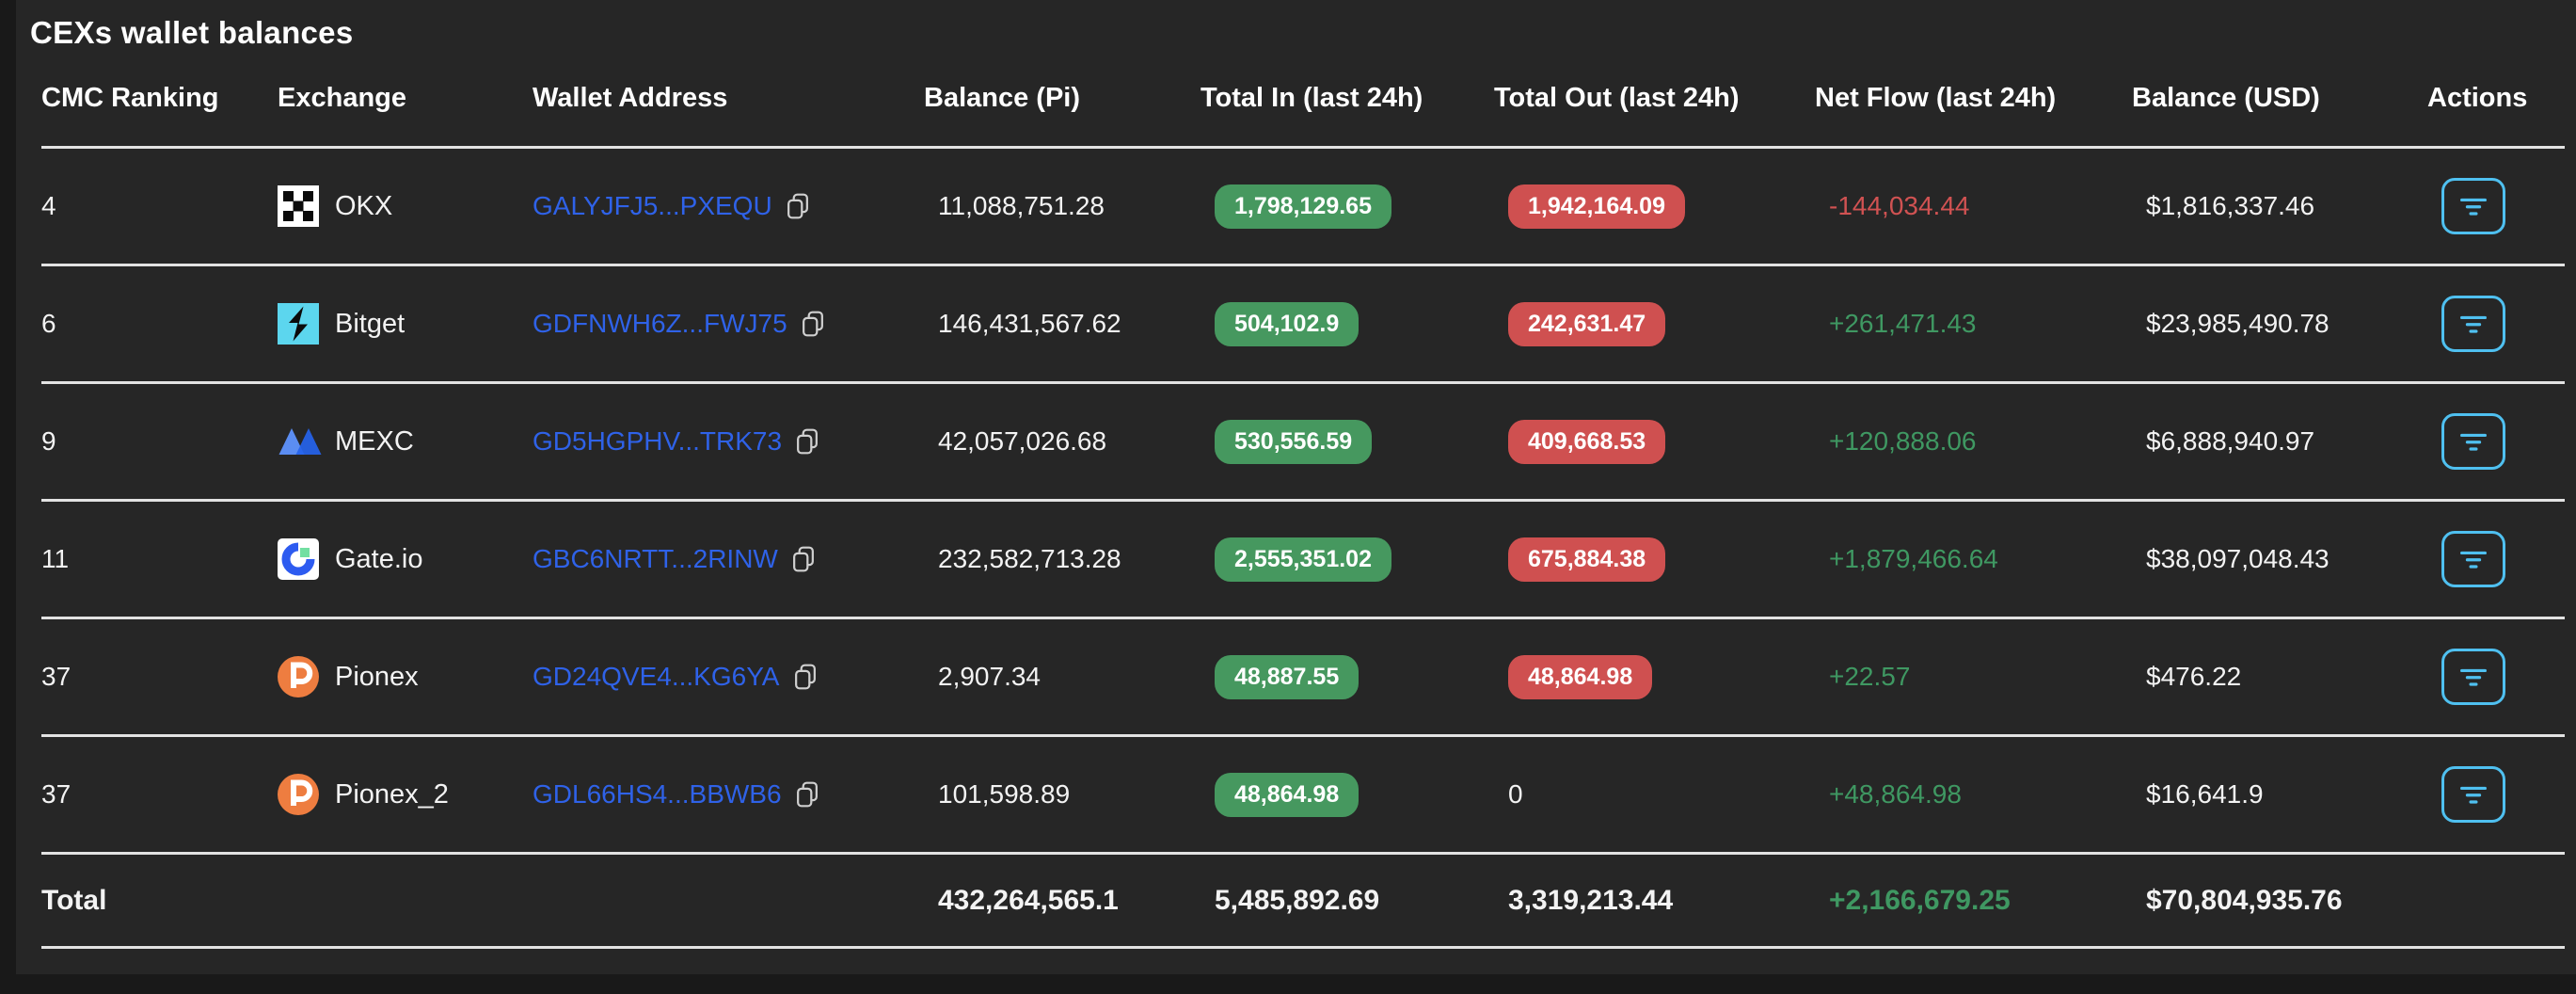 The width and height of the screenshot is (2576, 994). I want to click on total-out-cell: 48,864.98, so click(1655, 677).